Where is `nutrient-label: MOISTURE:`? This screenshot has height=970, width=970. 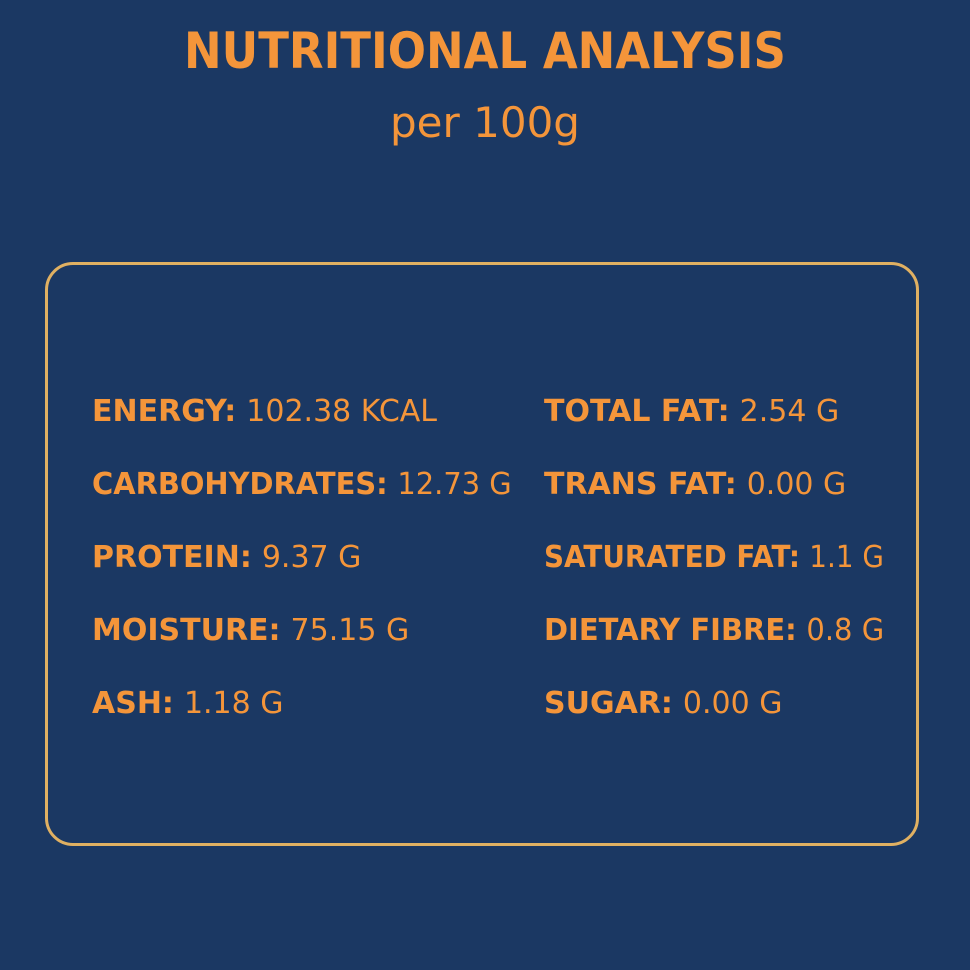
nutrient-label: MOISTURE: is located at coordinates (186, 630).